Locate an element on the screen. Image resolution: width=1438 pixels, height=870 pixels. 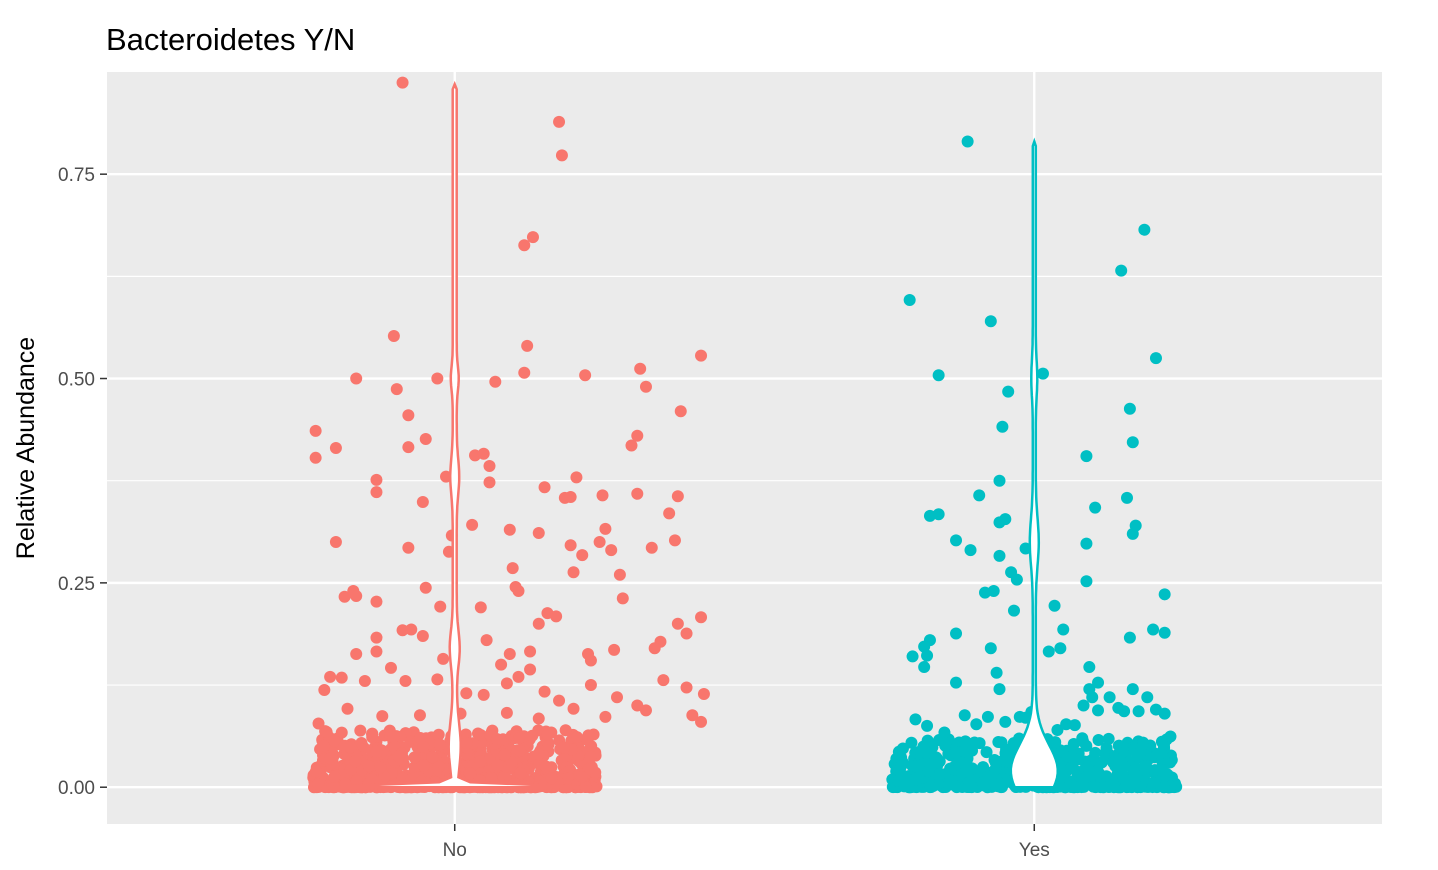
y-tick-label: 0.25 is located at coordinates (76, 584).